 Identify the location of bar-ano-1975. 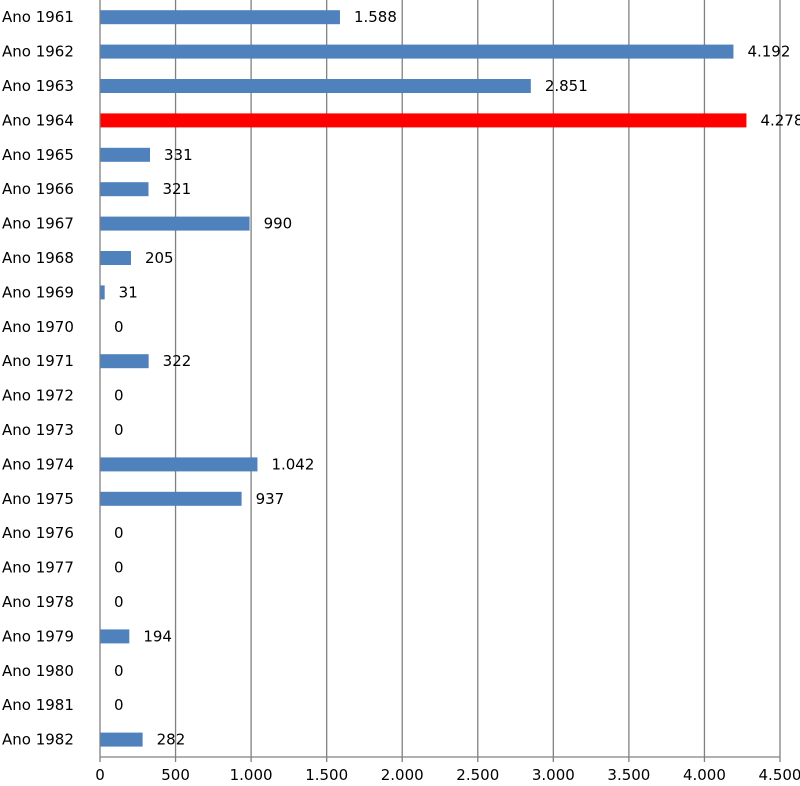
(171, 498).